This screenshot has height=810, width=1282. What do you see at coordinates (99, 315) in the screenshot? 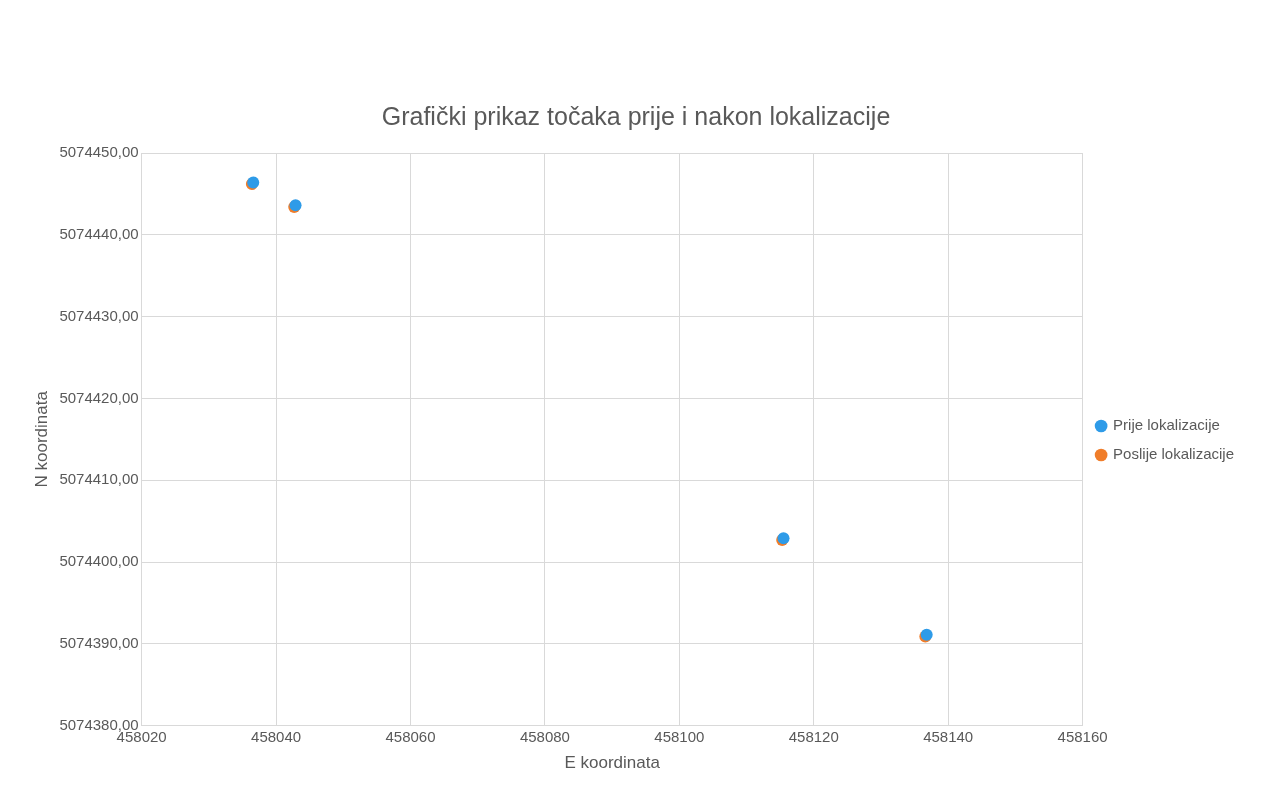
I see `y-tick-label: 5074430,00` at bounding box center [99, 315].